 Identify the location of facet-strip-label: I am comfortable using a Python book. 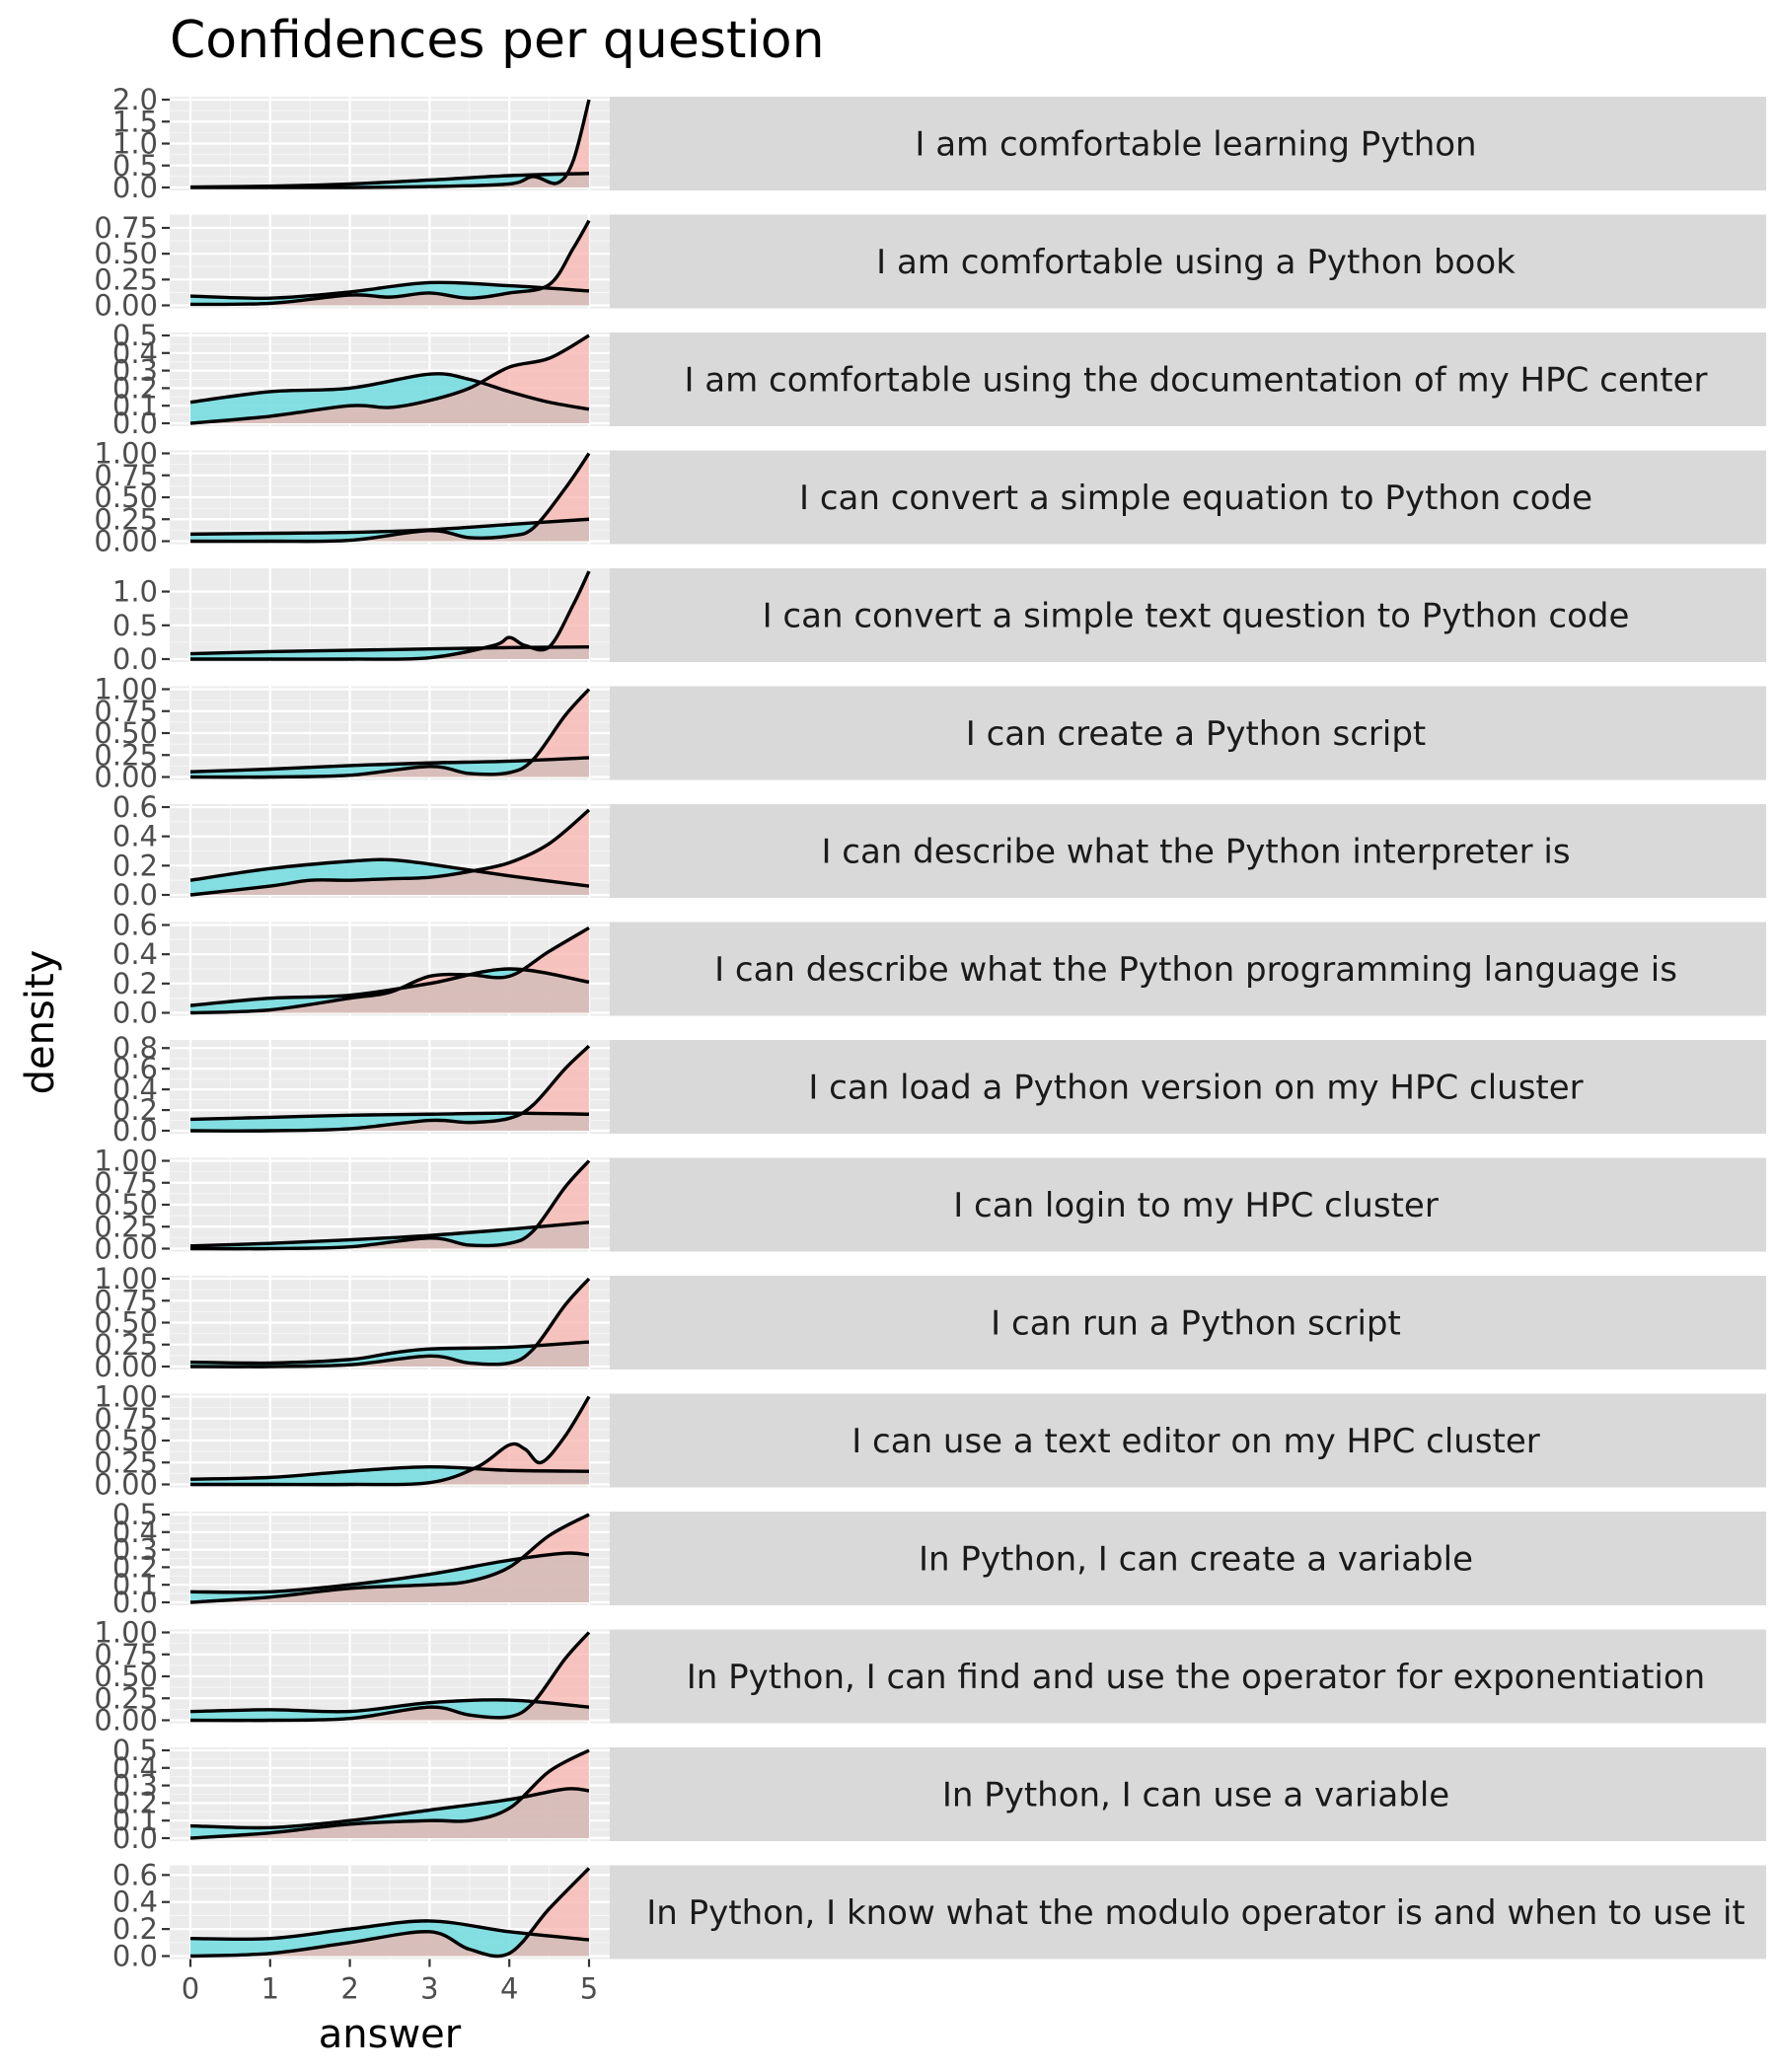
(1196, 262).